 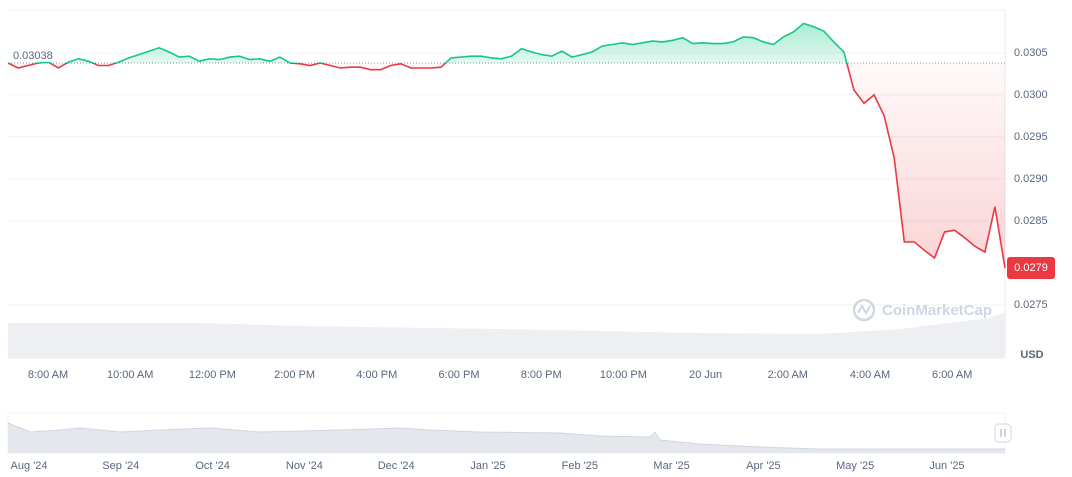 I want to click on x-tick-label: 10:00 AM, so click(x=130, y=375).